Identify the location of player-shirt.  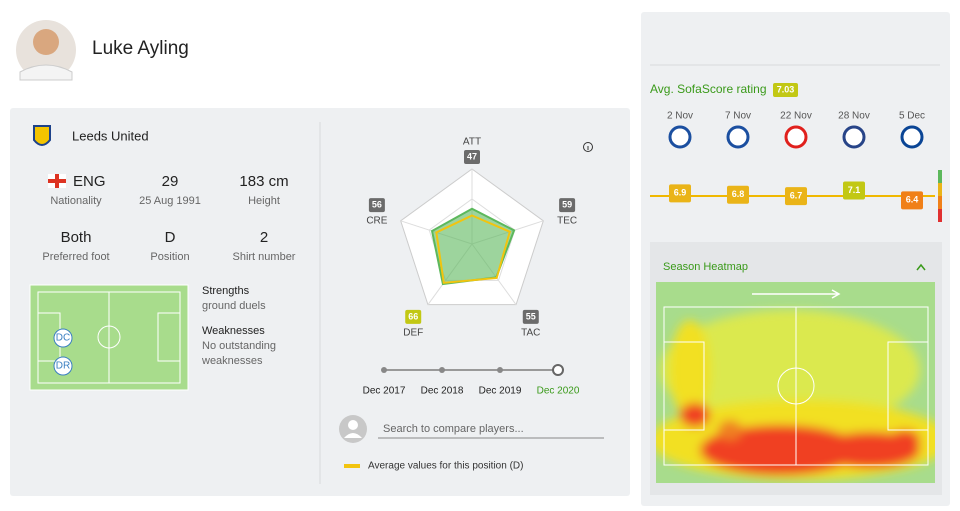
(46, 72).